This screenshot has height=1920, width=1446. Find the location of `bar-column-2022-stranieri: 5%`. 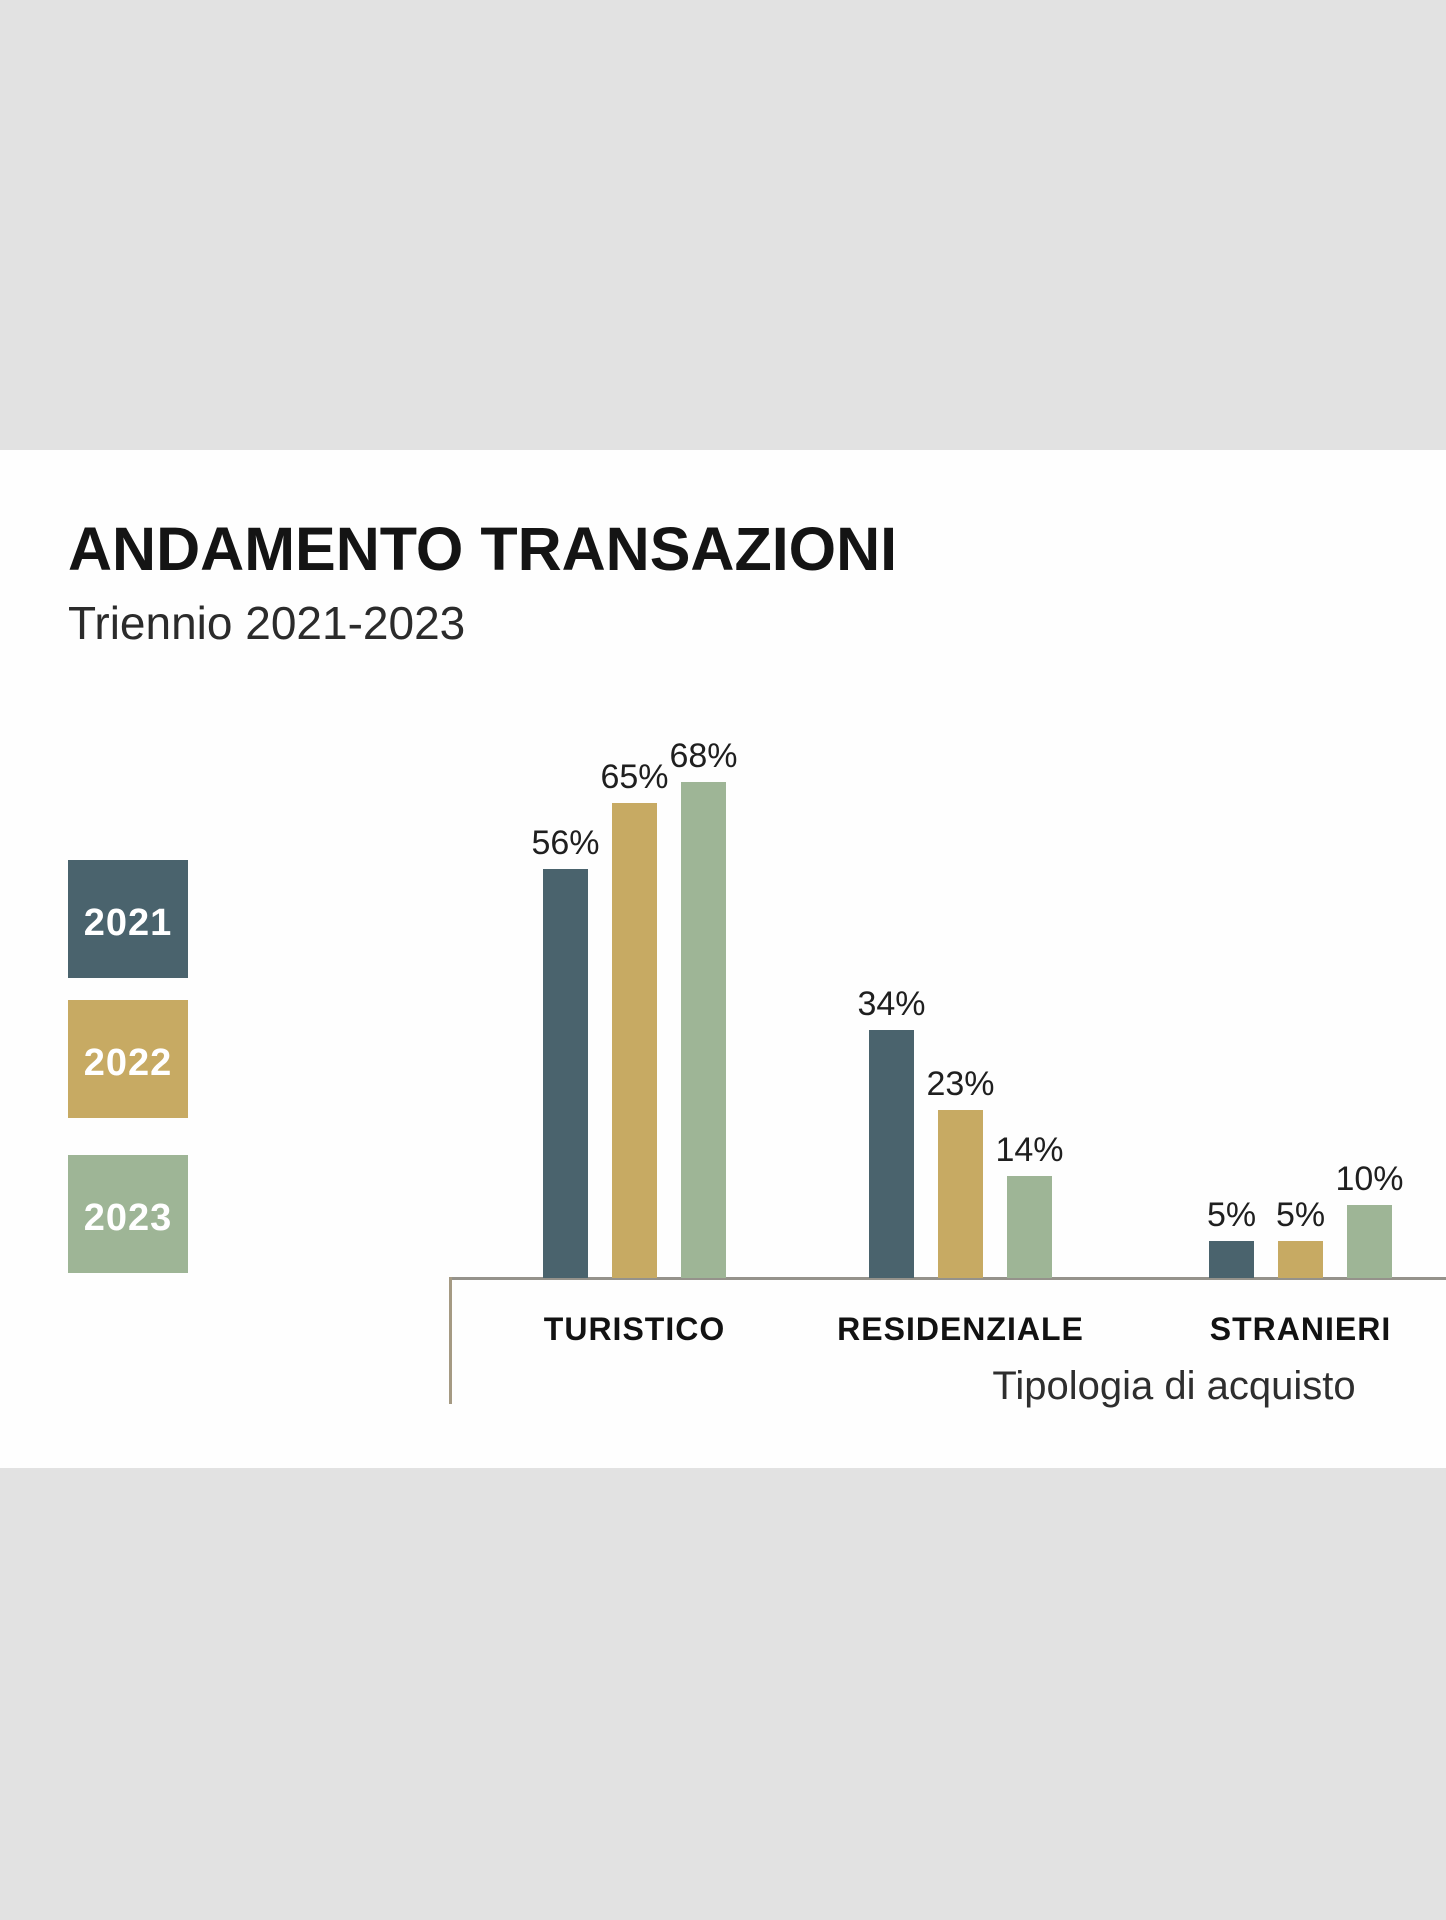

bar-column-2022-stranieri: 5% is located at coordinates (1300, 1237).